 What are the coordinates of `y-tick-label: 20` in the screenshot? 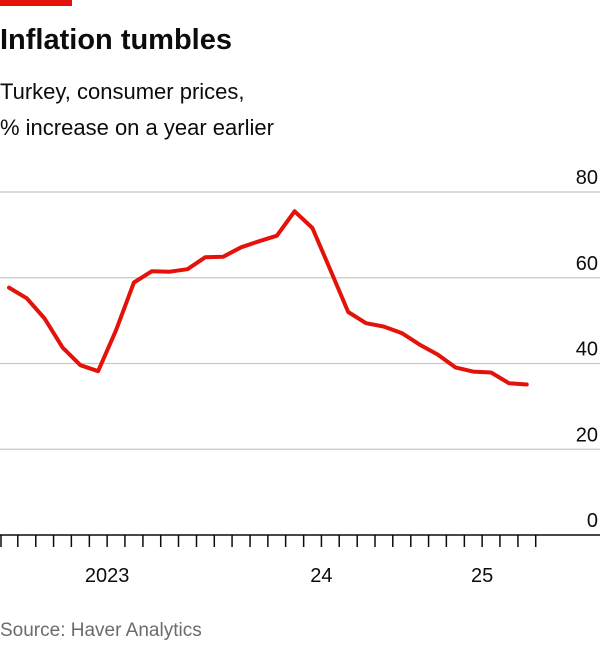 It's located at (587, 435).